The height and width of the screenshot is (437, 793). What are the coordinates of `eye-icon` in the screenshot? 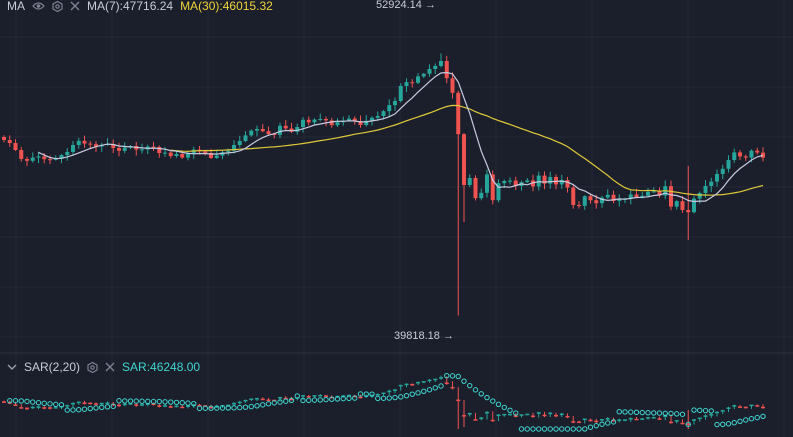 It's located at (38, 6).